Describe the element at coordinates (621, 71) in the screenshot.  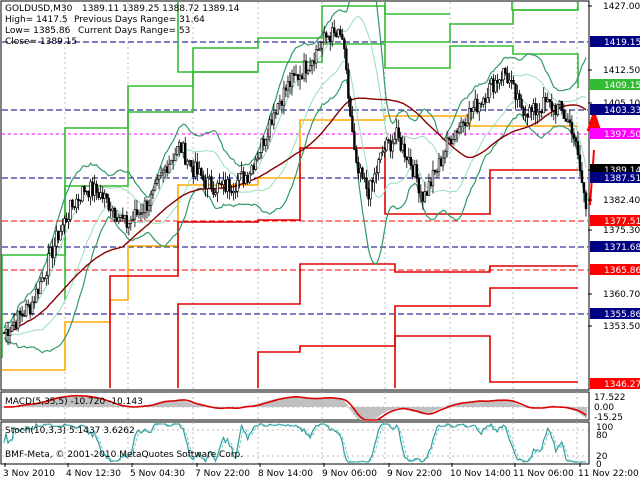
I see `price-tick-label: 1412.50` at that location.